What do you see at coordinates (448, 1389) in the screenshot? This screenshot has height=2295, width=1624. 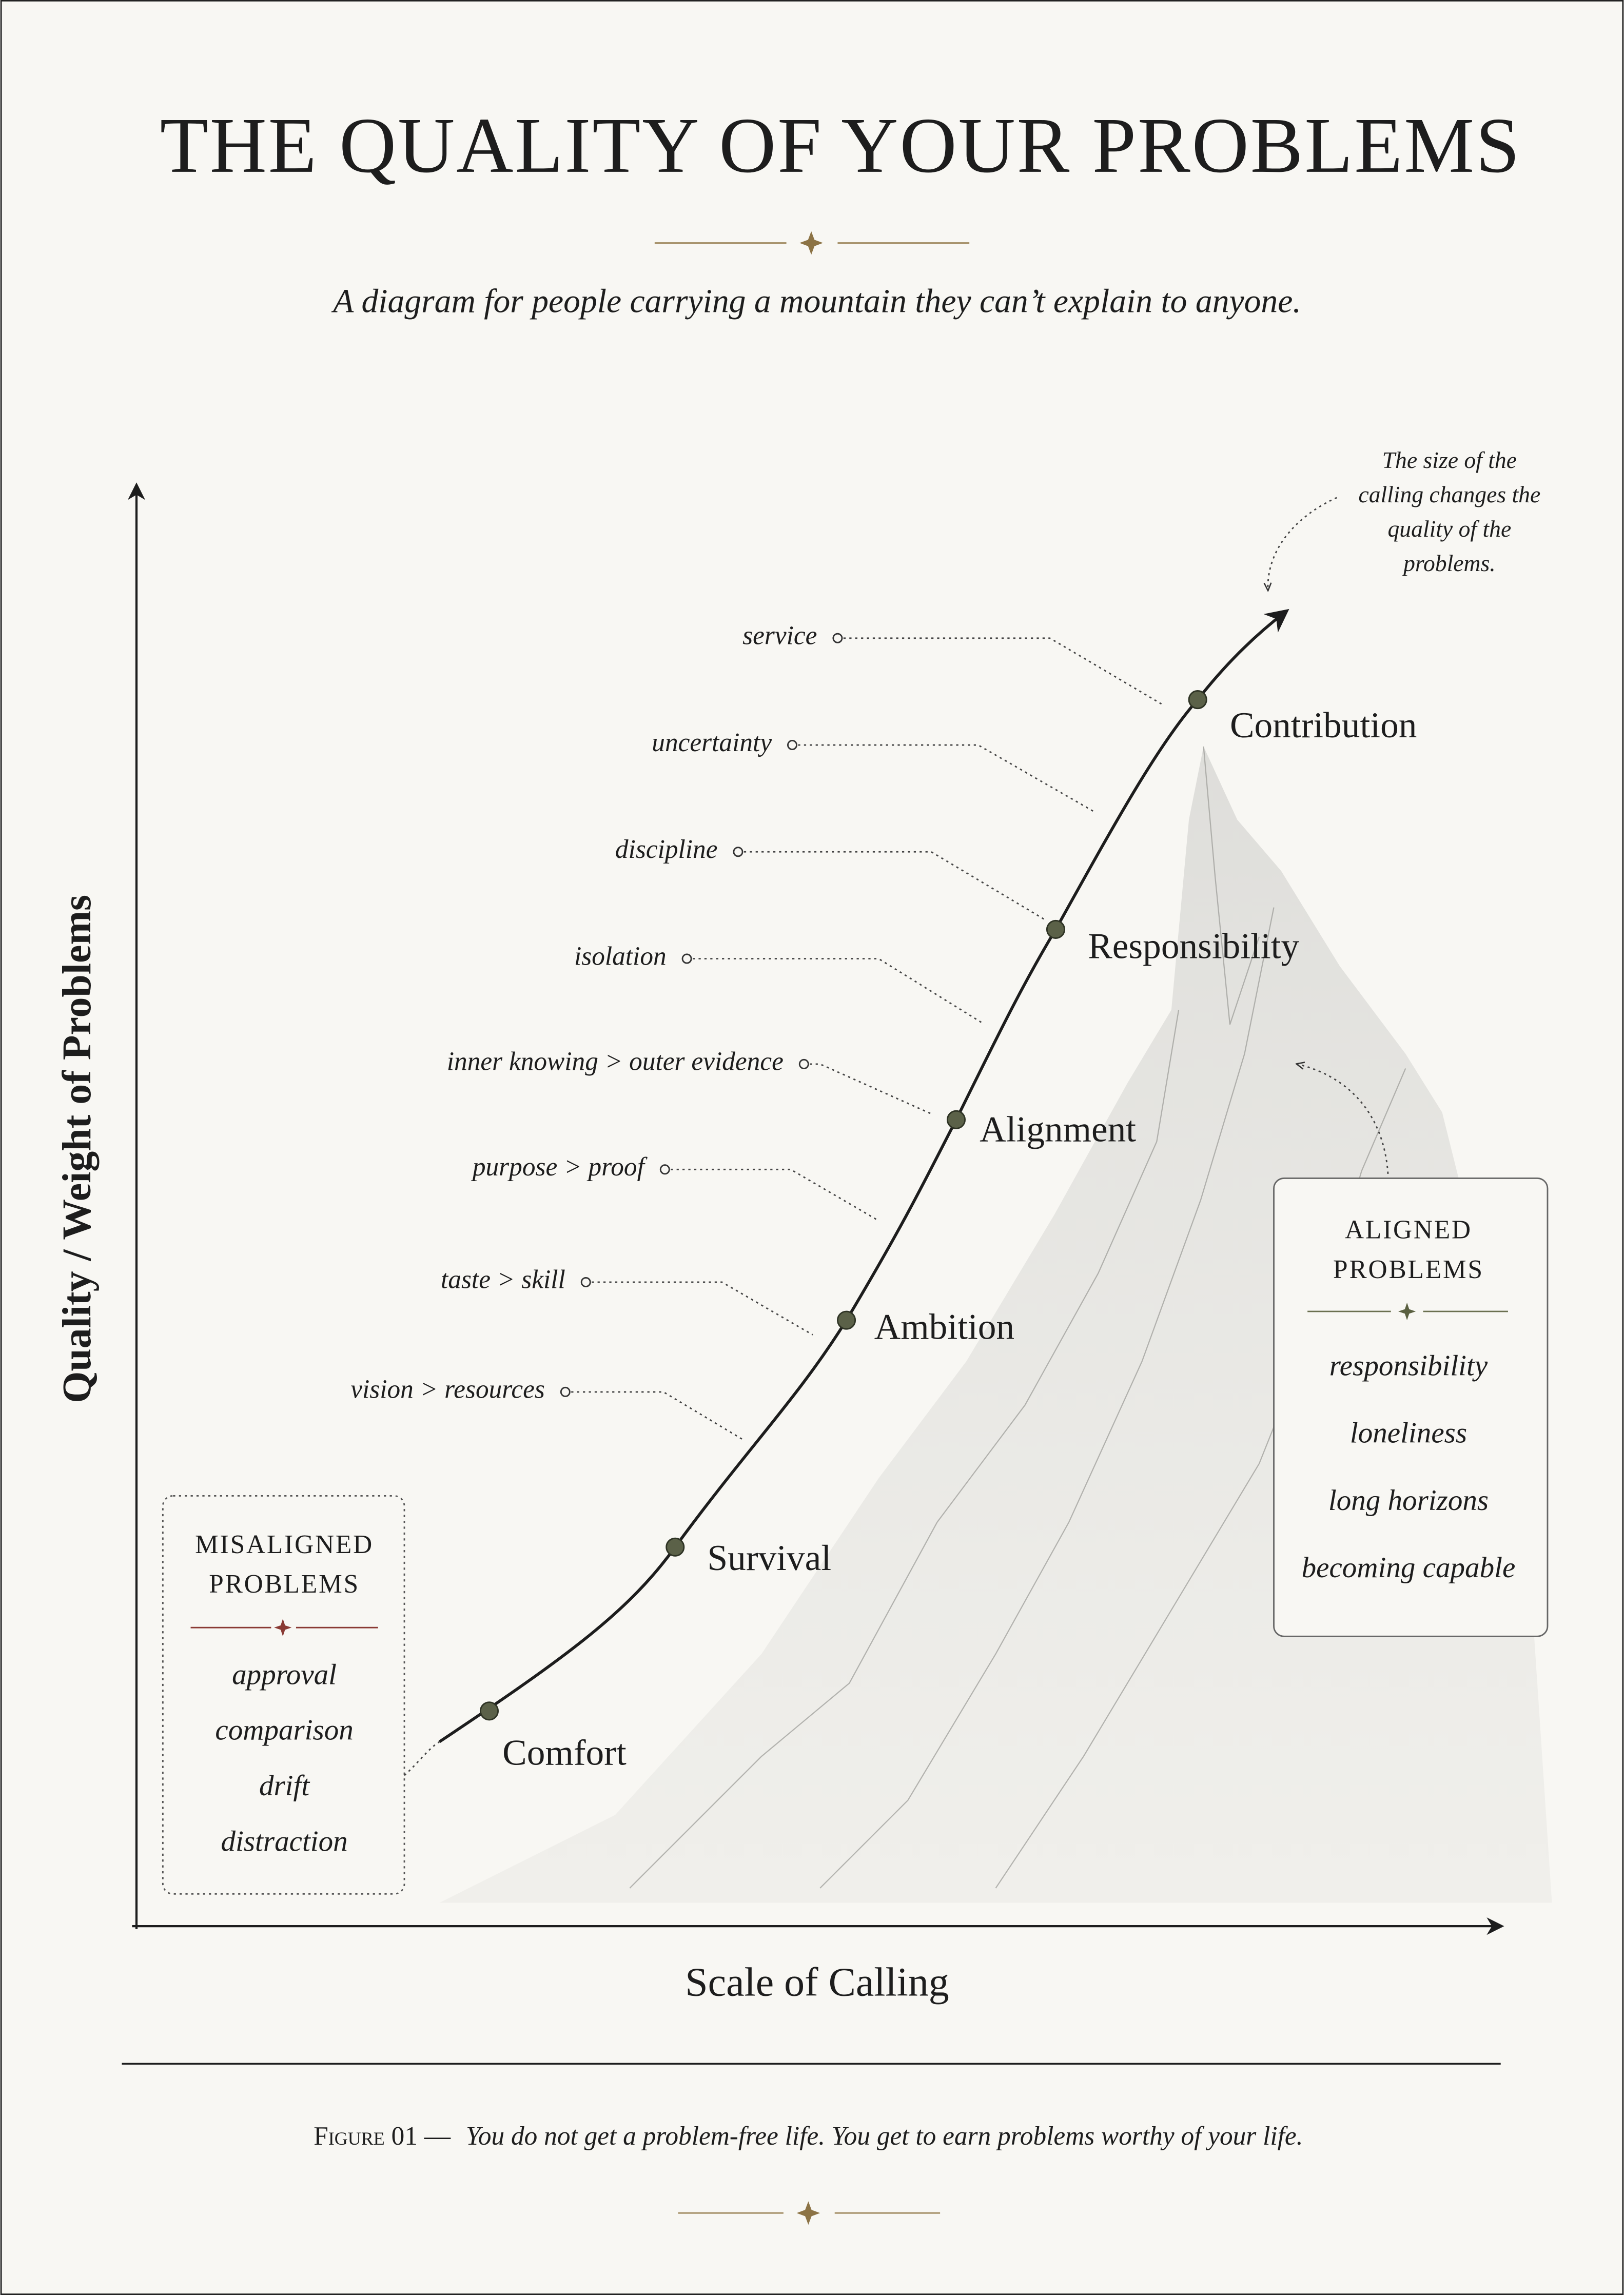 I see `problem-label: vision > resources` at bounding box center [448, 1389].